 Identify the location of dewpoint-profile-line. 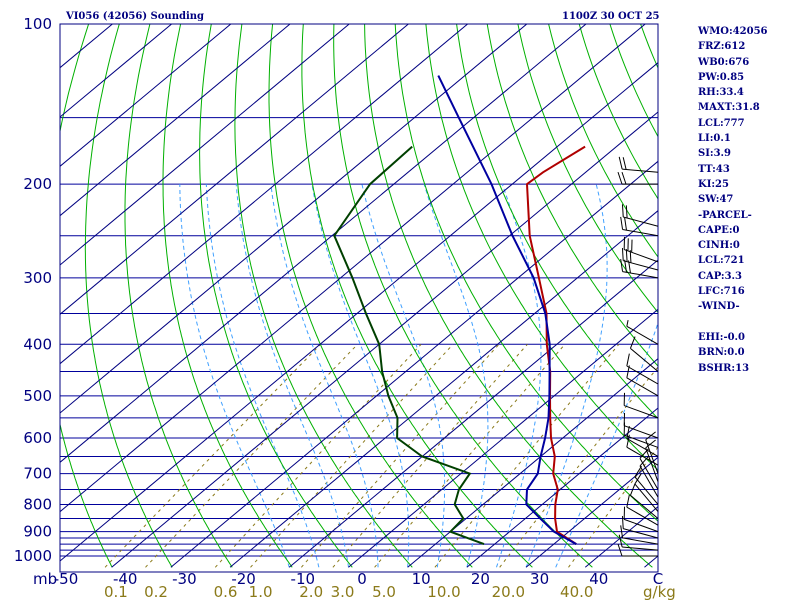
(409, 345).